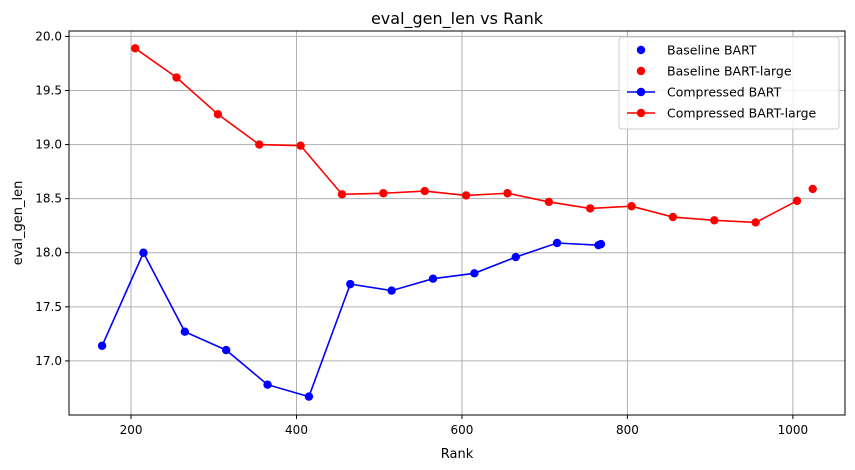  What do you see at coordinates (48, 199) in the screenshot?
I see `y-tick-label: 18.5` at bounding box center [48, 199].